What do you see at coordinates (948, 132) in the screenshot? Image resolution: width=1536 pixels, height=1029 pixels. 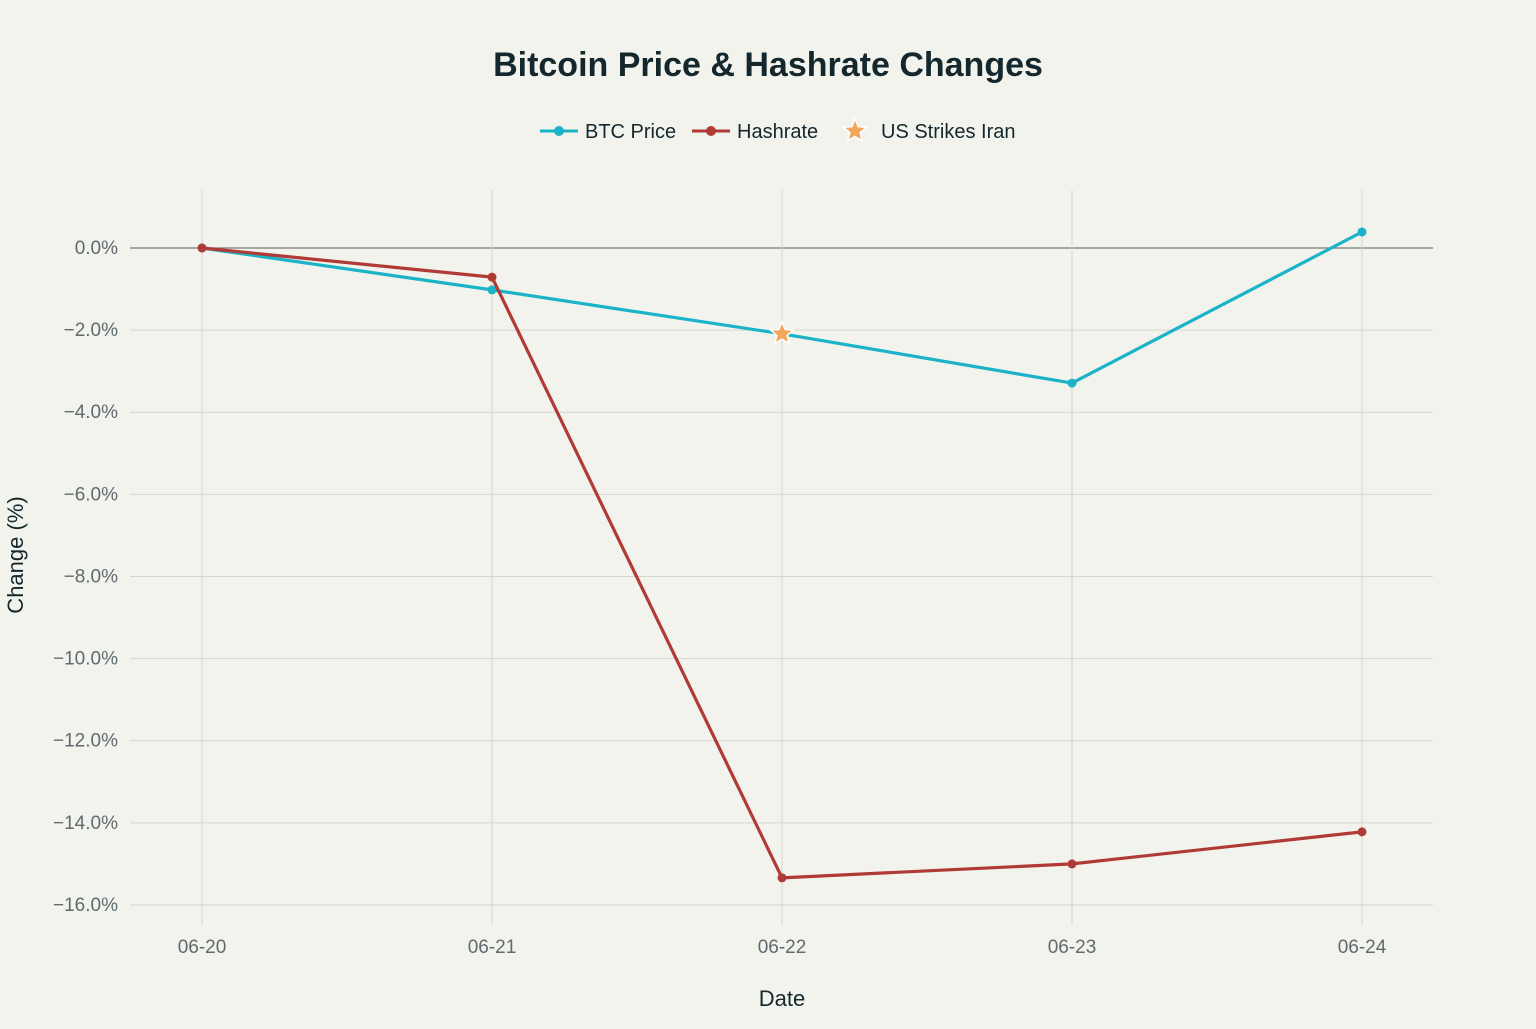 I see `legend-label: US Strikes Iran` at bounding box center [948, 132].